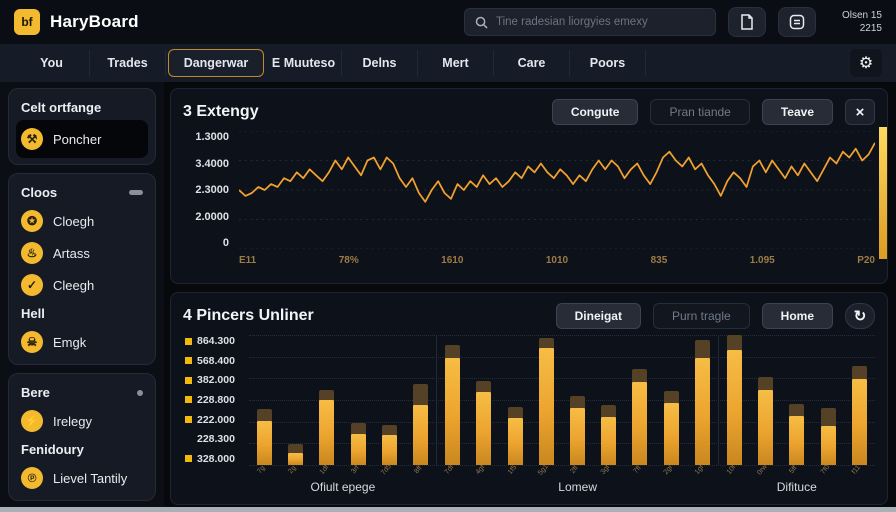 This screenshot has width=896, height=512. Describe the element at coordinates (82, 313) in the screenshot. I see `sidebar-section-hell: Hell` at that location.